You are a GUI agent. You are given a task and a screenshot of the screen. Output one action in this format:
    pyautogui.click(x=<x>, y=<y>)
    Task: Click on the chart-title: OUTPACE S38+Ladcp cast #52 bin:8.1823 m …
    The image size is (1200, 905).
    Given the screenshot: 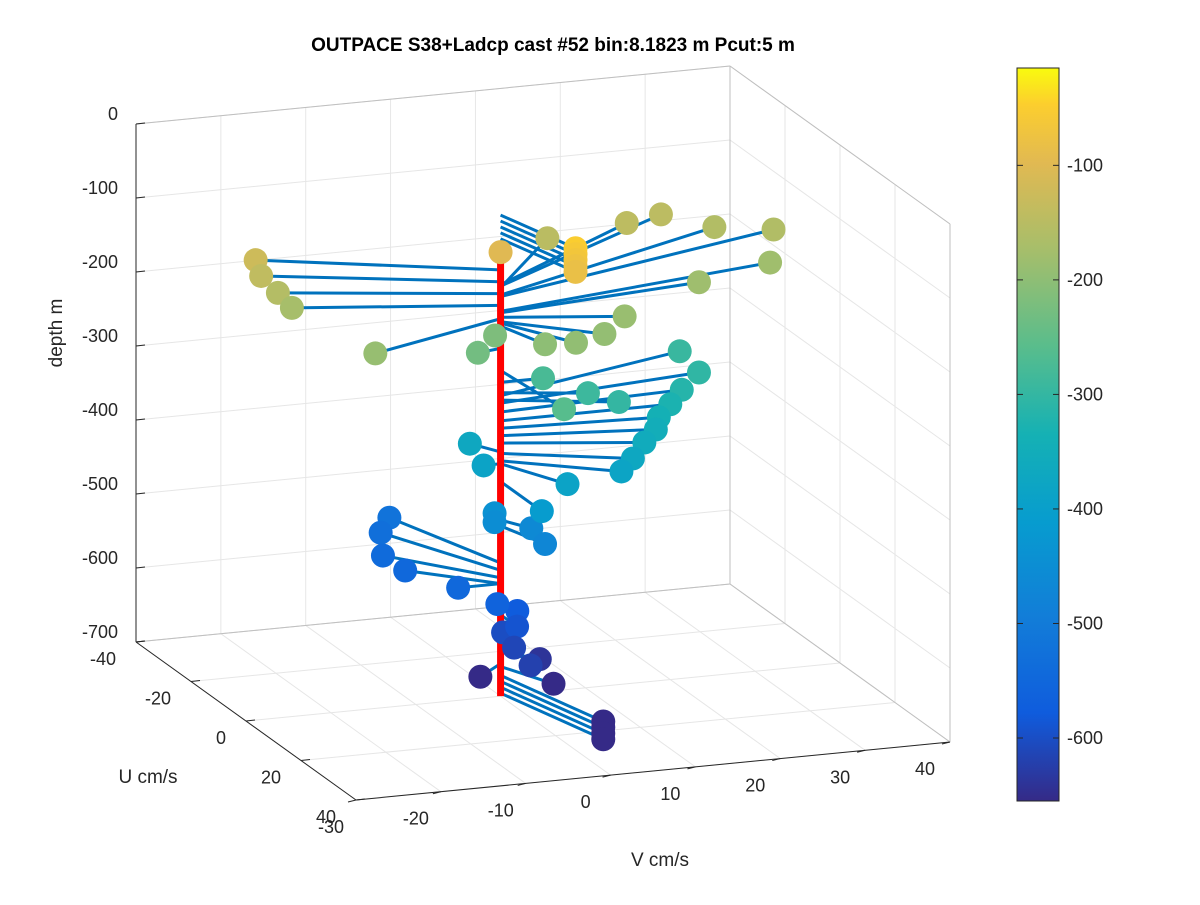 What is the action you would take?
    pyautogui.click(x=553, y=45)
    